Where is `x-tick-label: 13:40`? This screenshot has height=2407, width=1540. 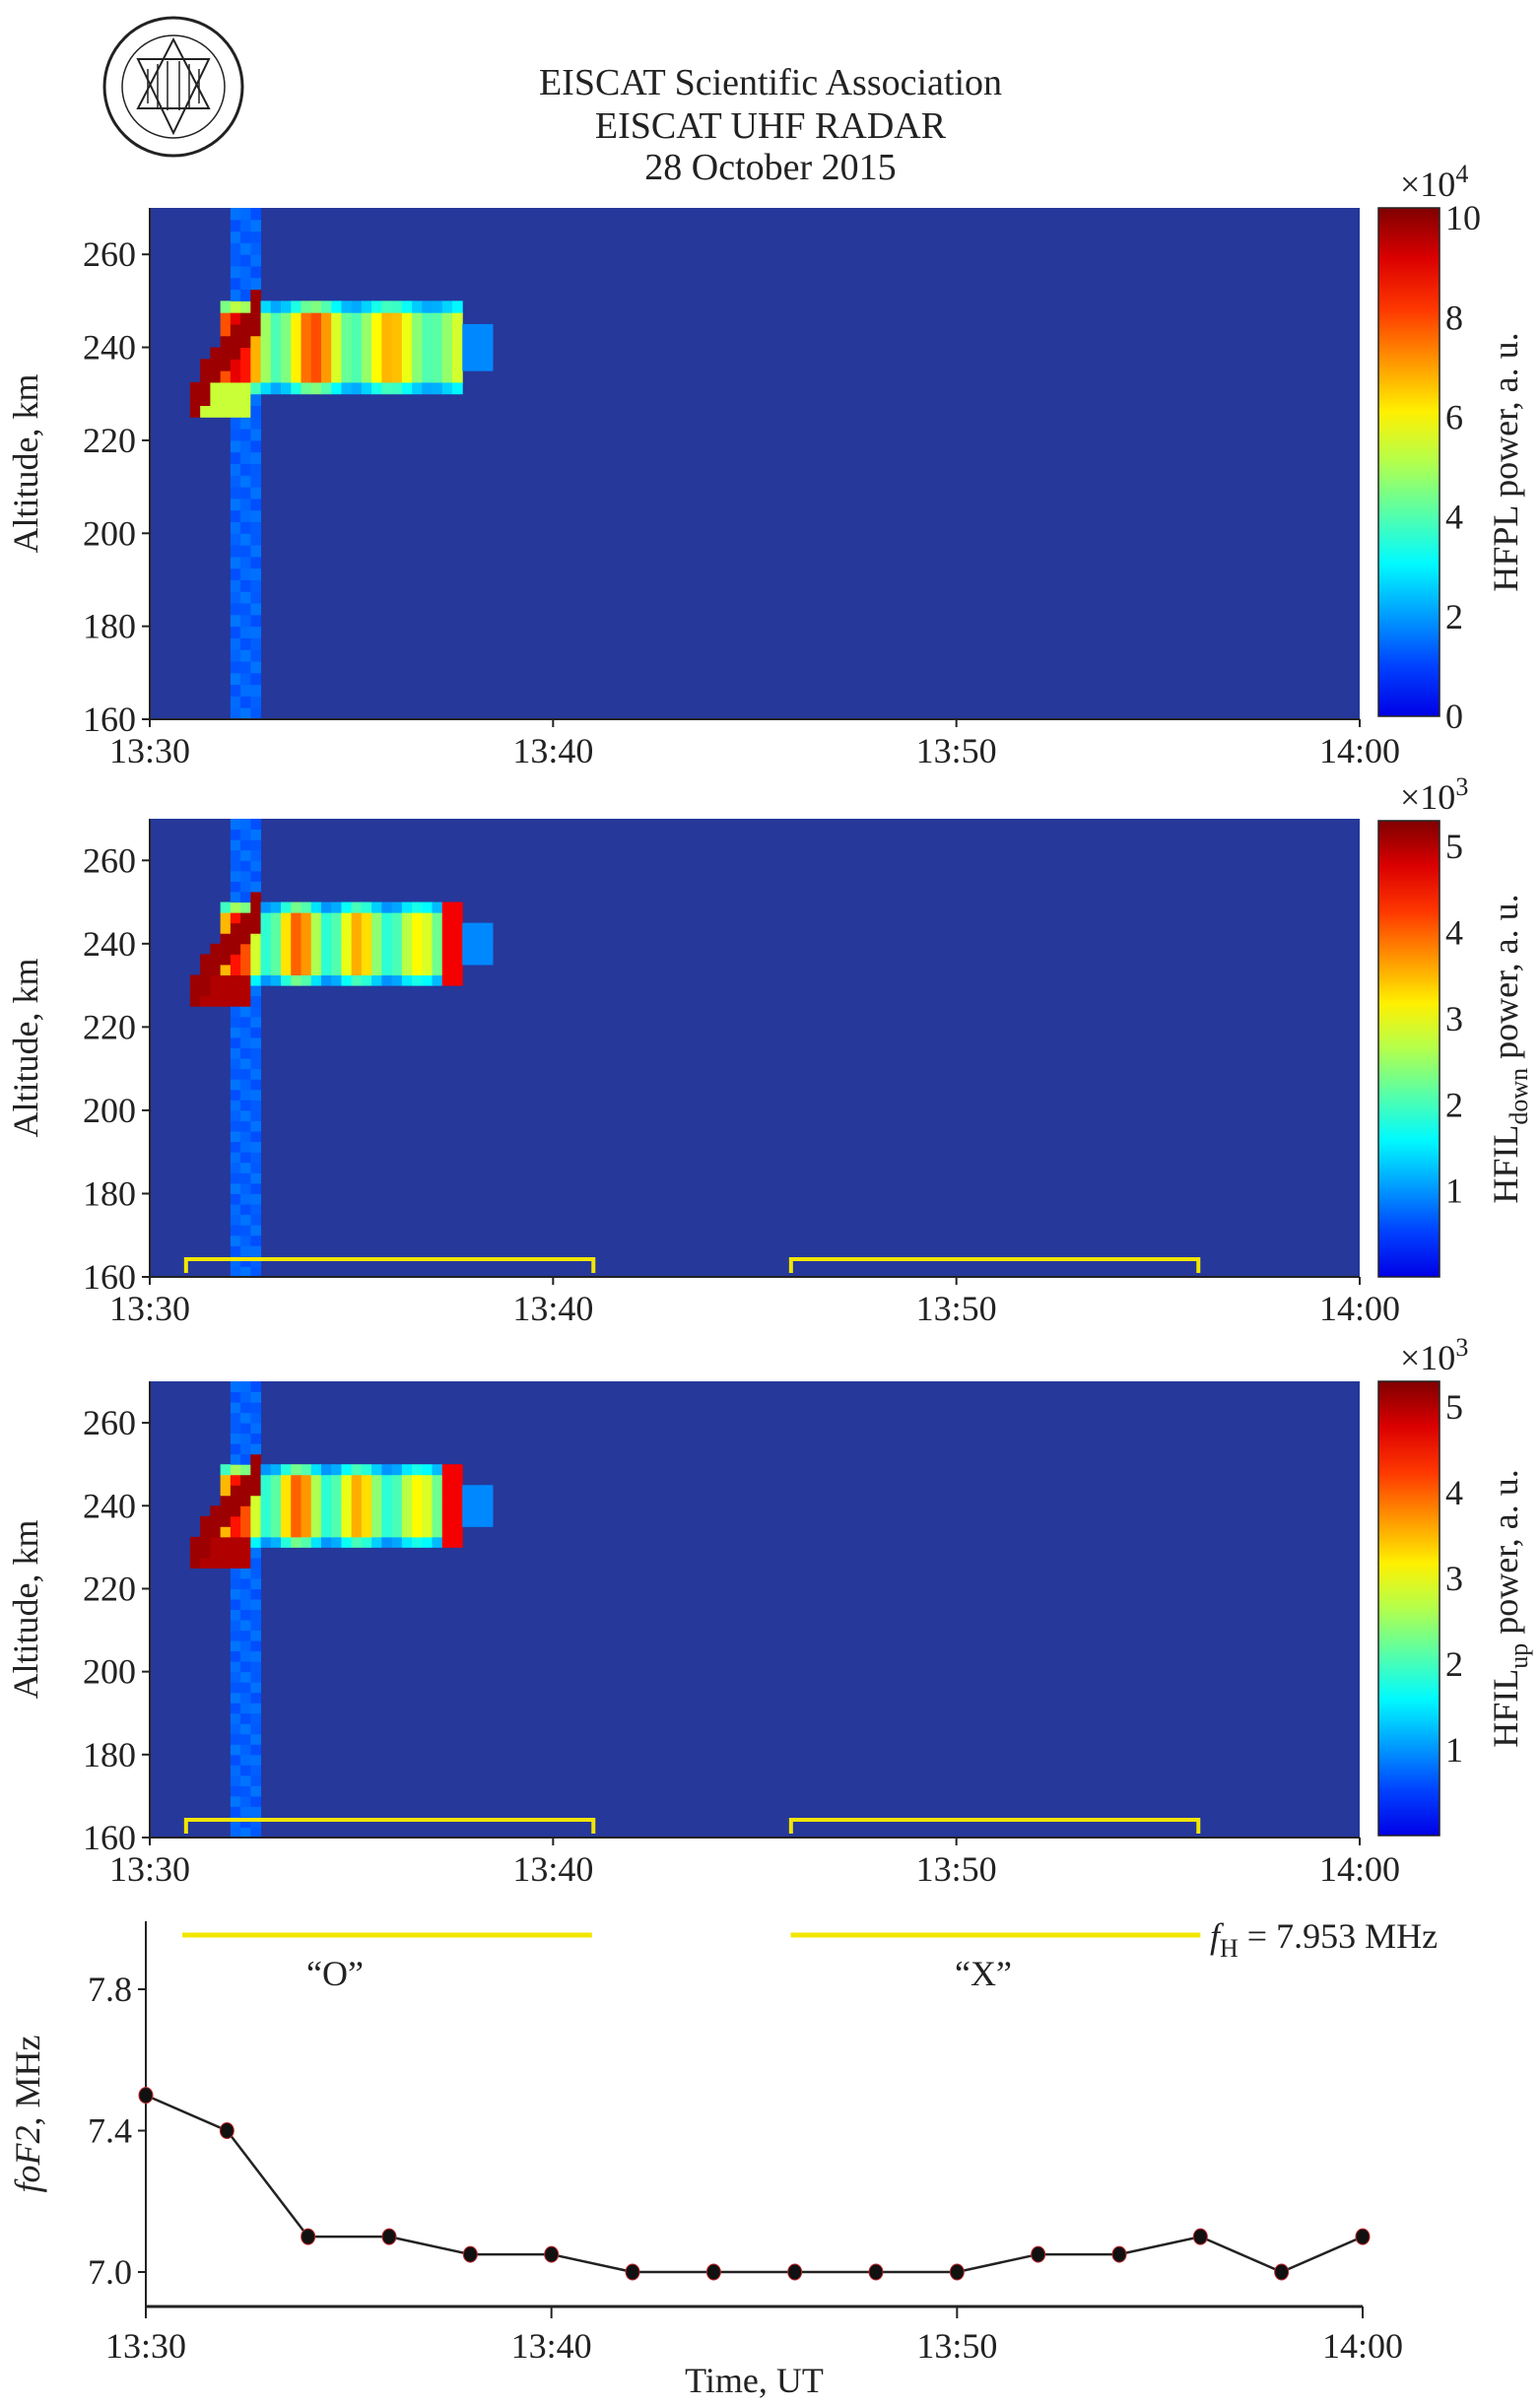 x-tick-label: 13:40 is located at coordinates (551, 2346).